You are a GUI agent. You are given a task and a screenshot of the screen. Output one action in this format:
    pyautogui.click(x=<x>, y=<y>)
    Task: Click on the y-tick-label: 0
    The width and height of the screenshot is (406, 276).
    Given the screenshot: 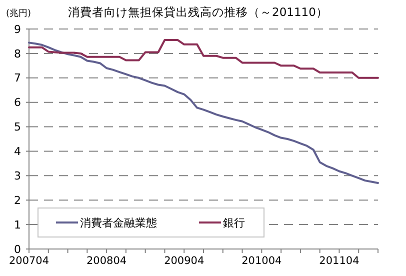 What is the action you would take?
    pyautogui.click(x=17, y=249)
    